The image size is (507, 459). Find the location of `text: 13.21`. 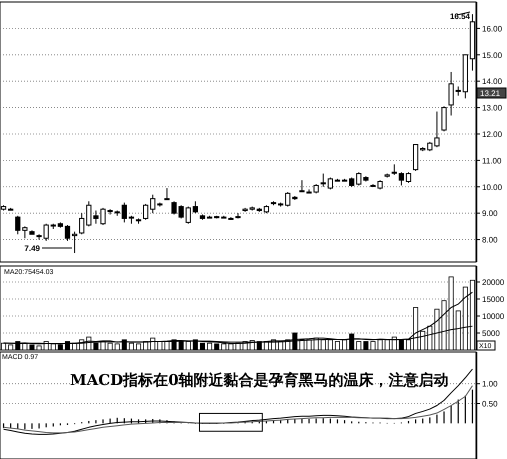

text: 13.21 is located at coordinates (490, 93).